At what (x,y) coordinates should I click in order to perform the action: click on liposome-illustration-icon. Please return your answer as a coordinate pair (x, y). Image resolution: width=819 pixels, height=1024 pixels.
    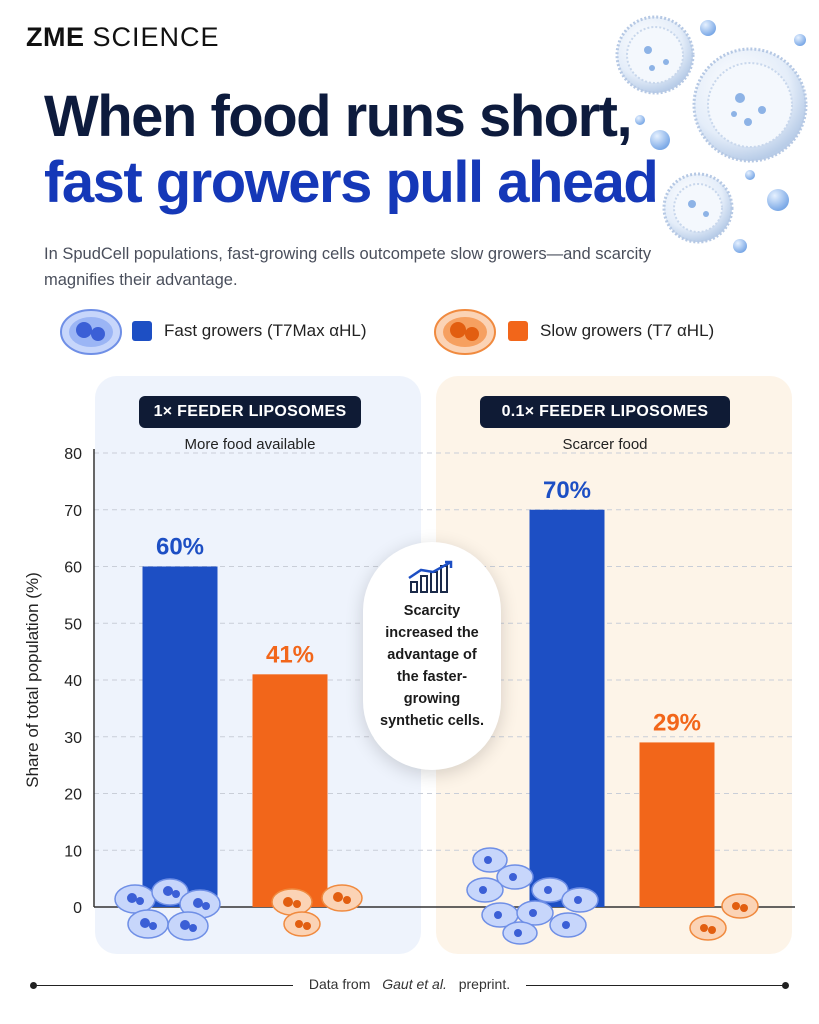
    Looking at the image, I should click on (711, 134).